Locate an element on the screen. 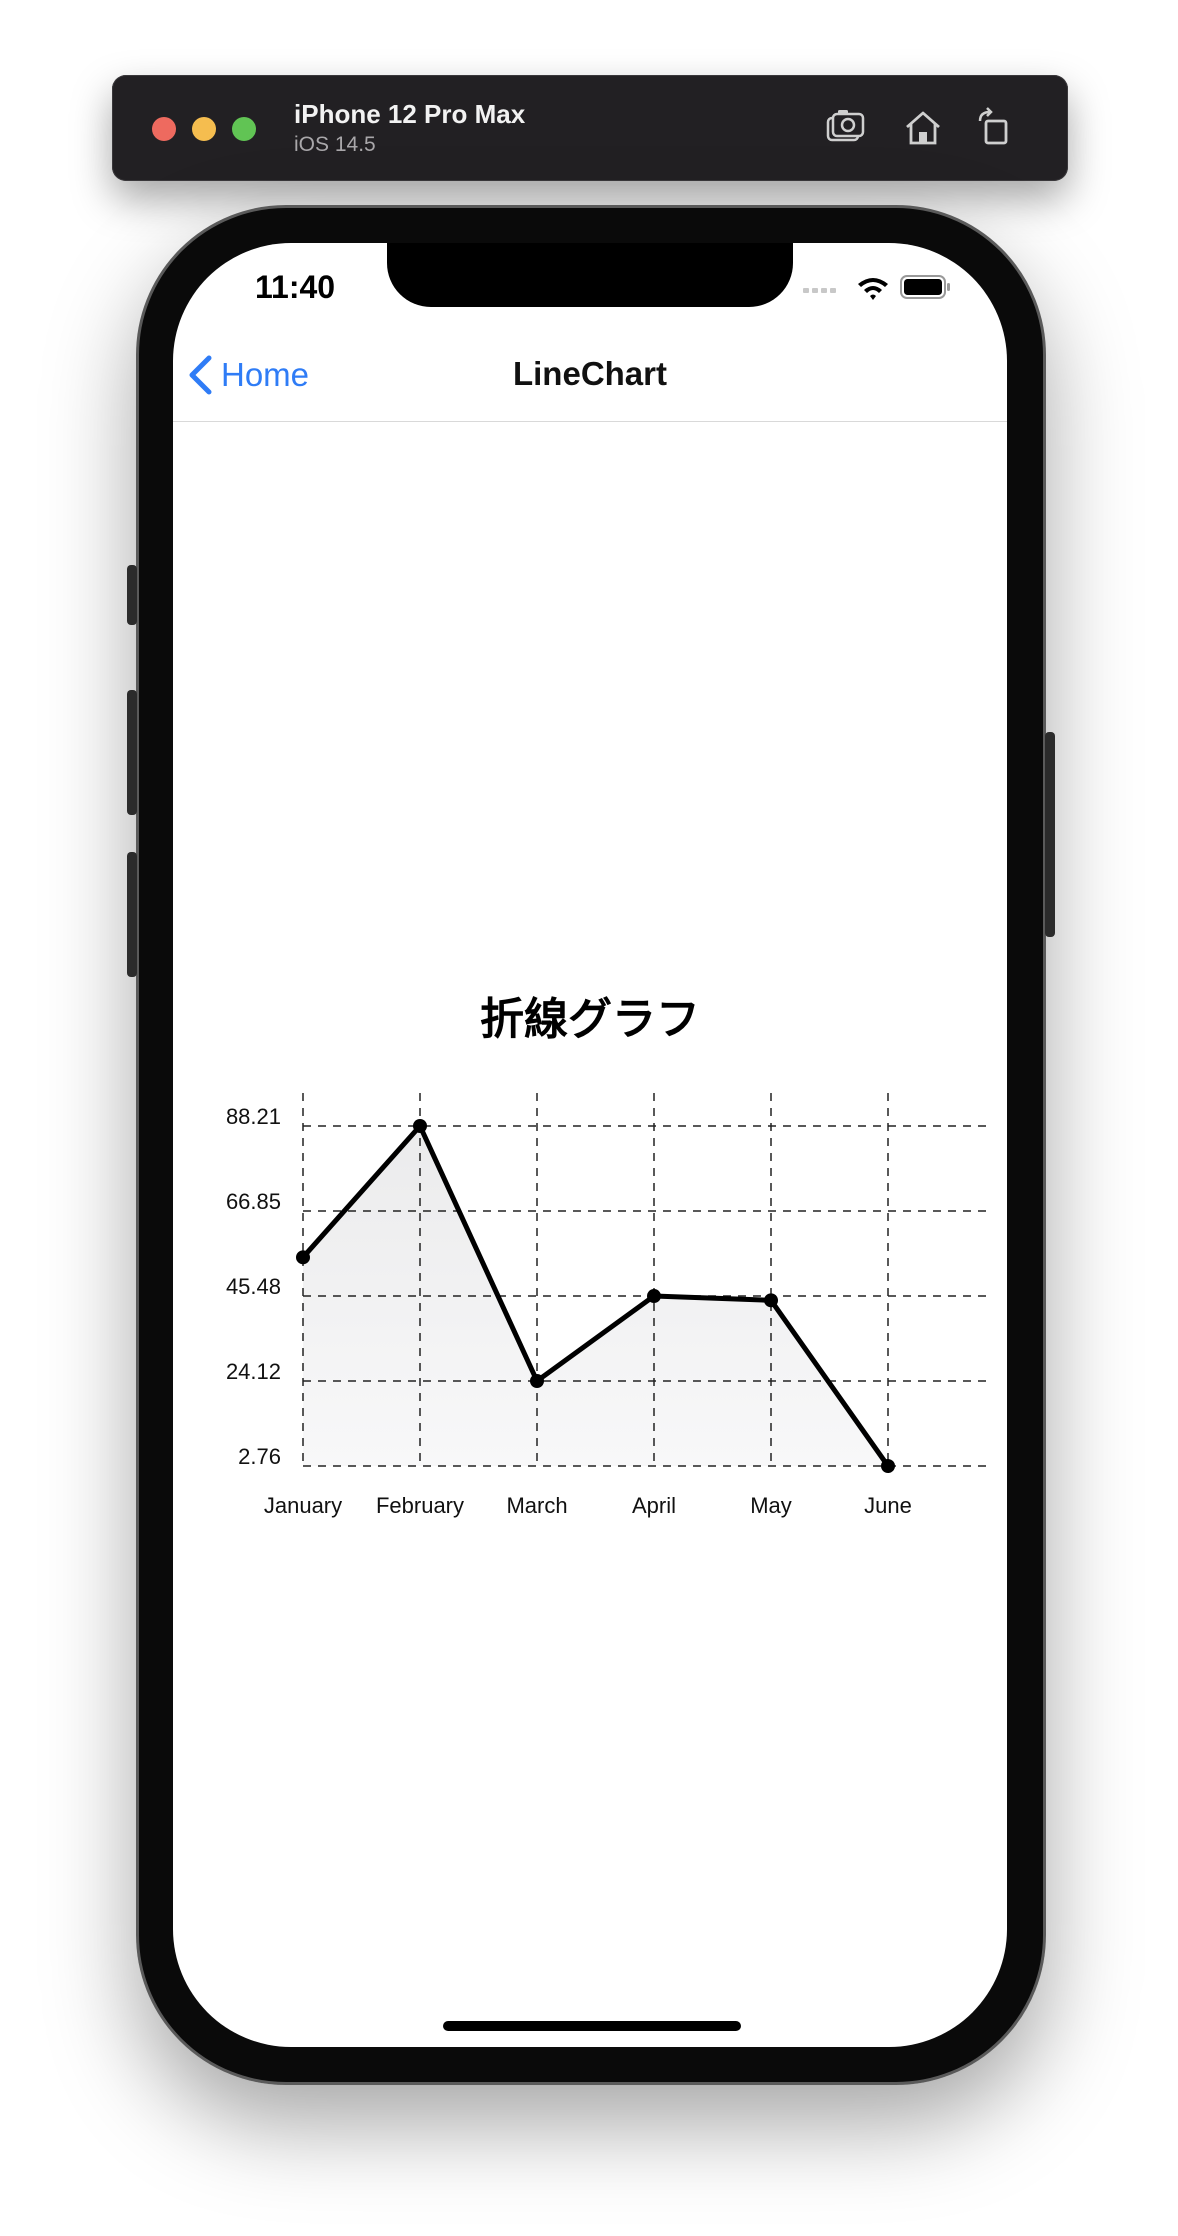 Image resolution: width=1178 pixels, height=2236 pixels. volume-up-button is located at coordinates (132, 752).